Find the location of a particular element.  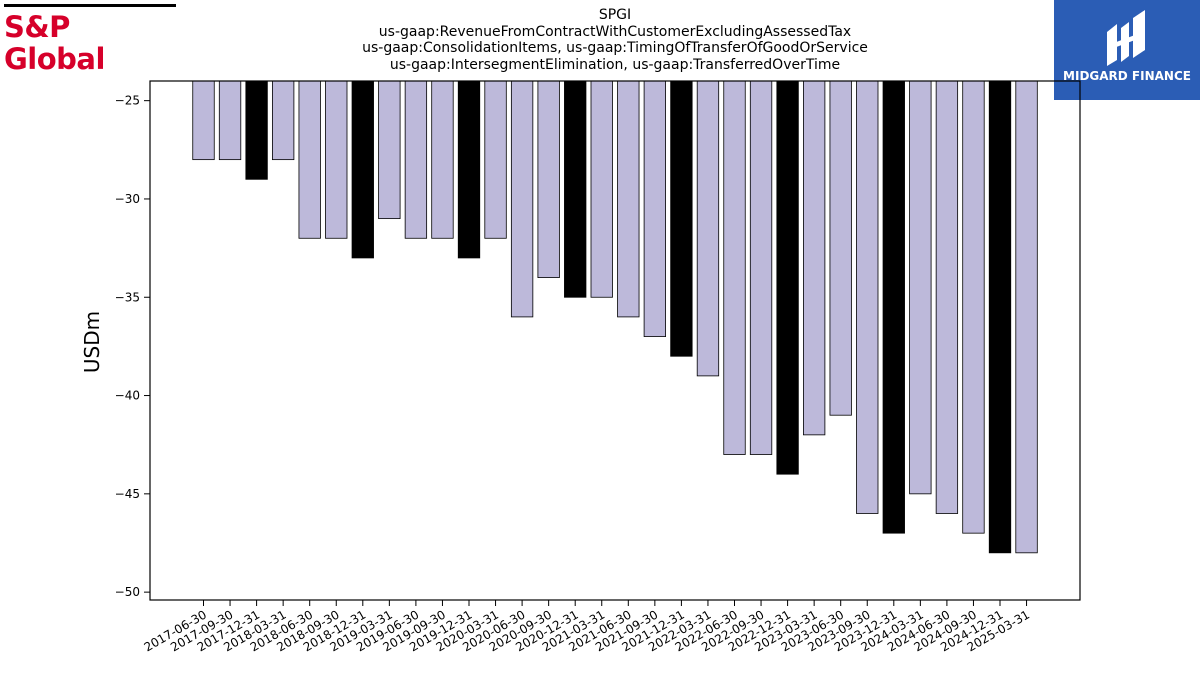

chart-title-line-1: SPGI is located at coordinates (615, 15).